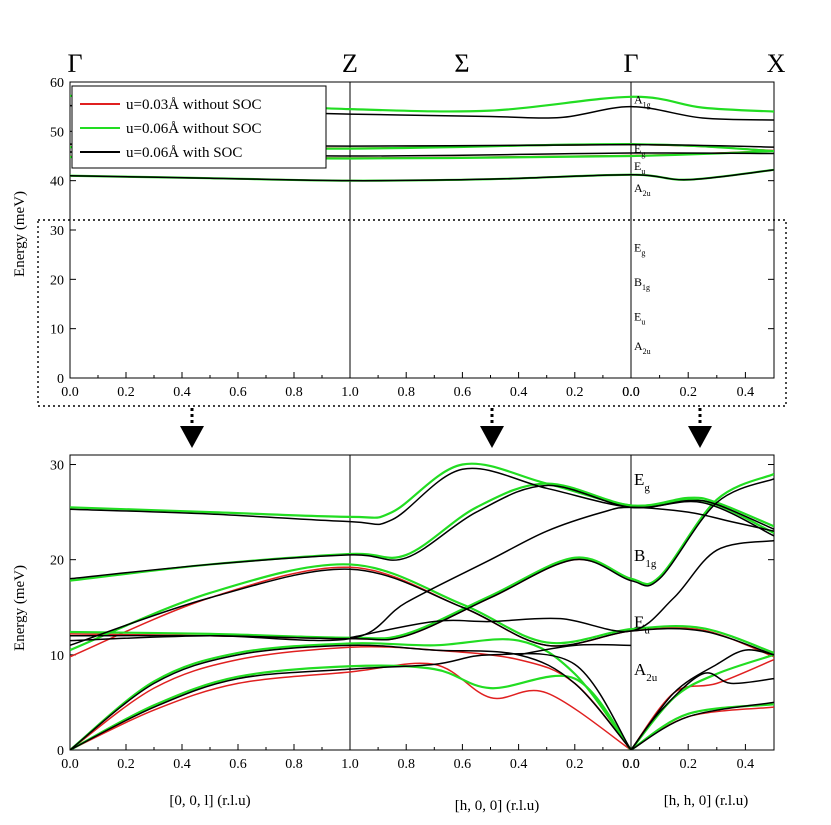  I want to click on high-symmetry-label: Σ, so click(461, 63).